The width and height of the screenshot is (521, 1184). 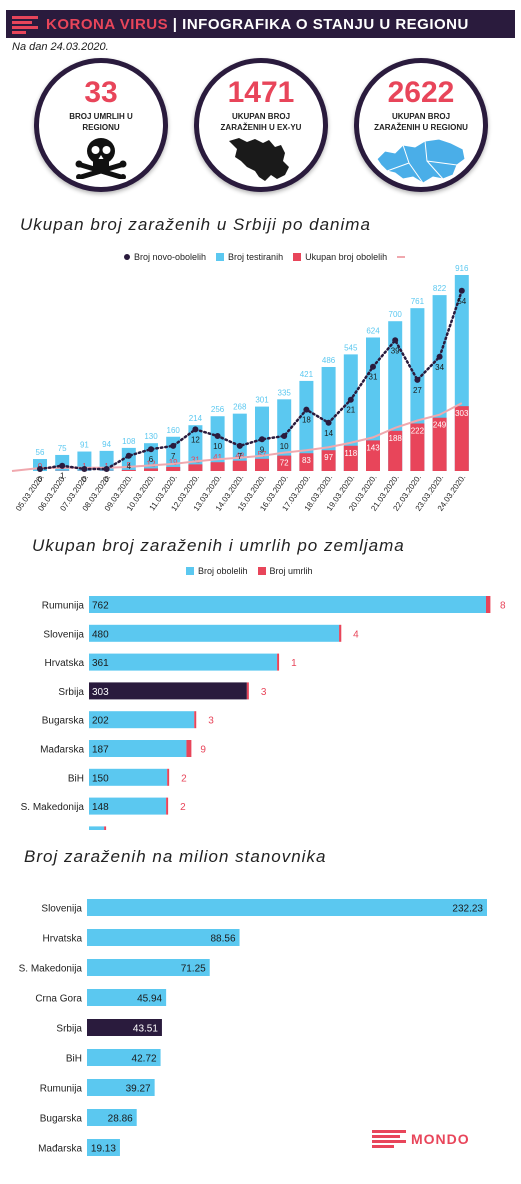 I want to click on tested-label: 268, so click(x=240, y=407).